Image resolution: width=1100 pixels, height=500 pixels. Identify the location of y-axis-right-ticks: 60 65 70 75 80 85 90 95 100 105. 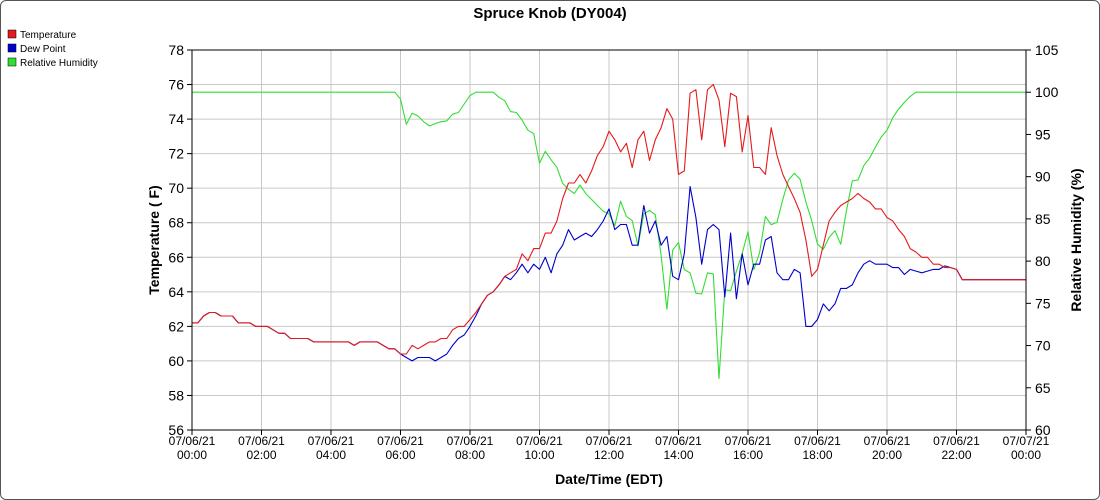
(1042, 240).